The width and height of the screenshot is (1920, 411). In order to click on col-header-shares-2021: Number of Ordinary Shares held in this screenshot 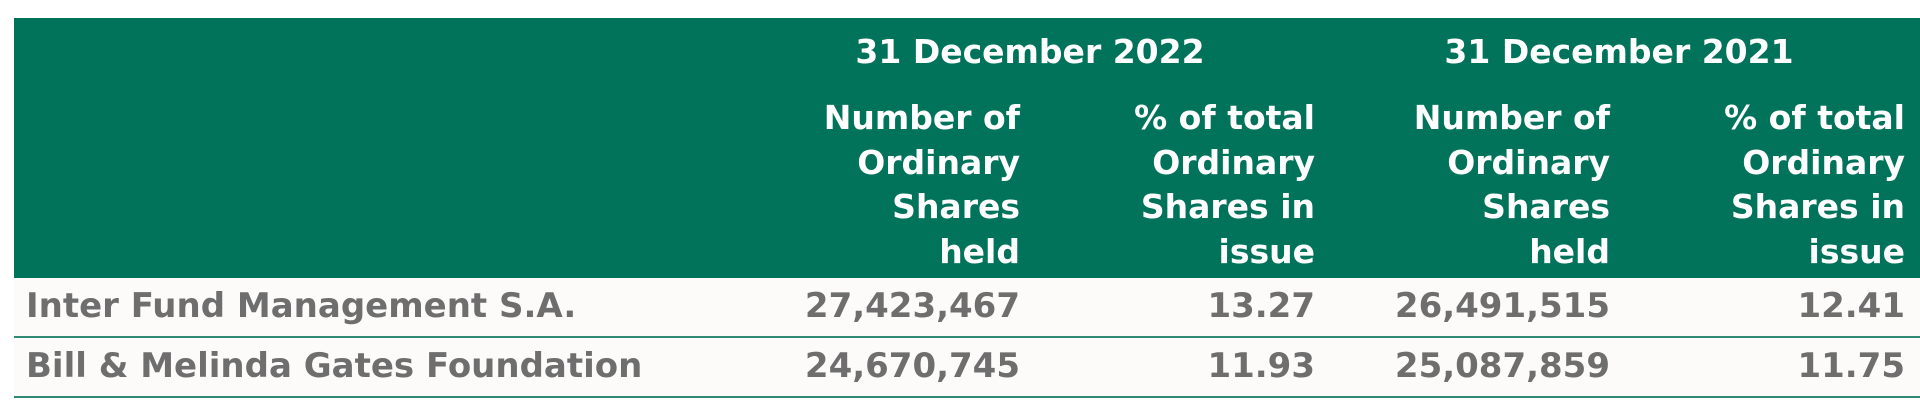, I will do `click(1512, 185)`.